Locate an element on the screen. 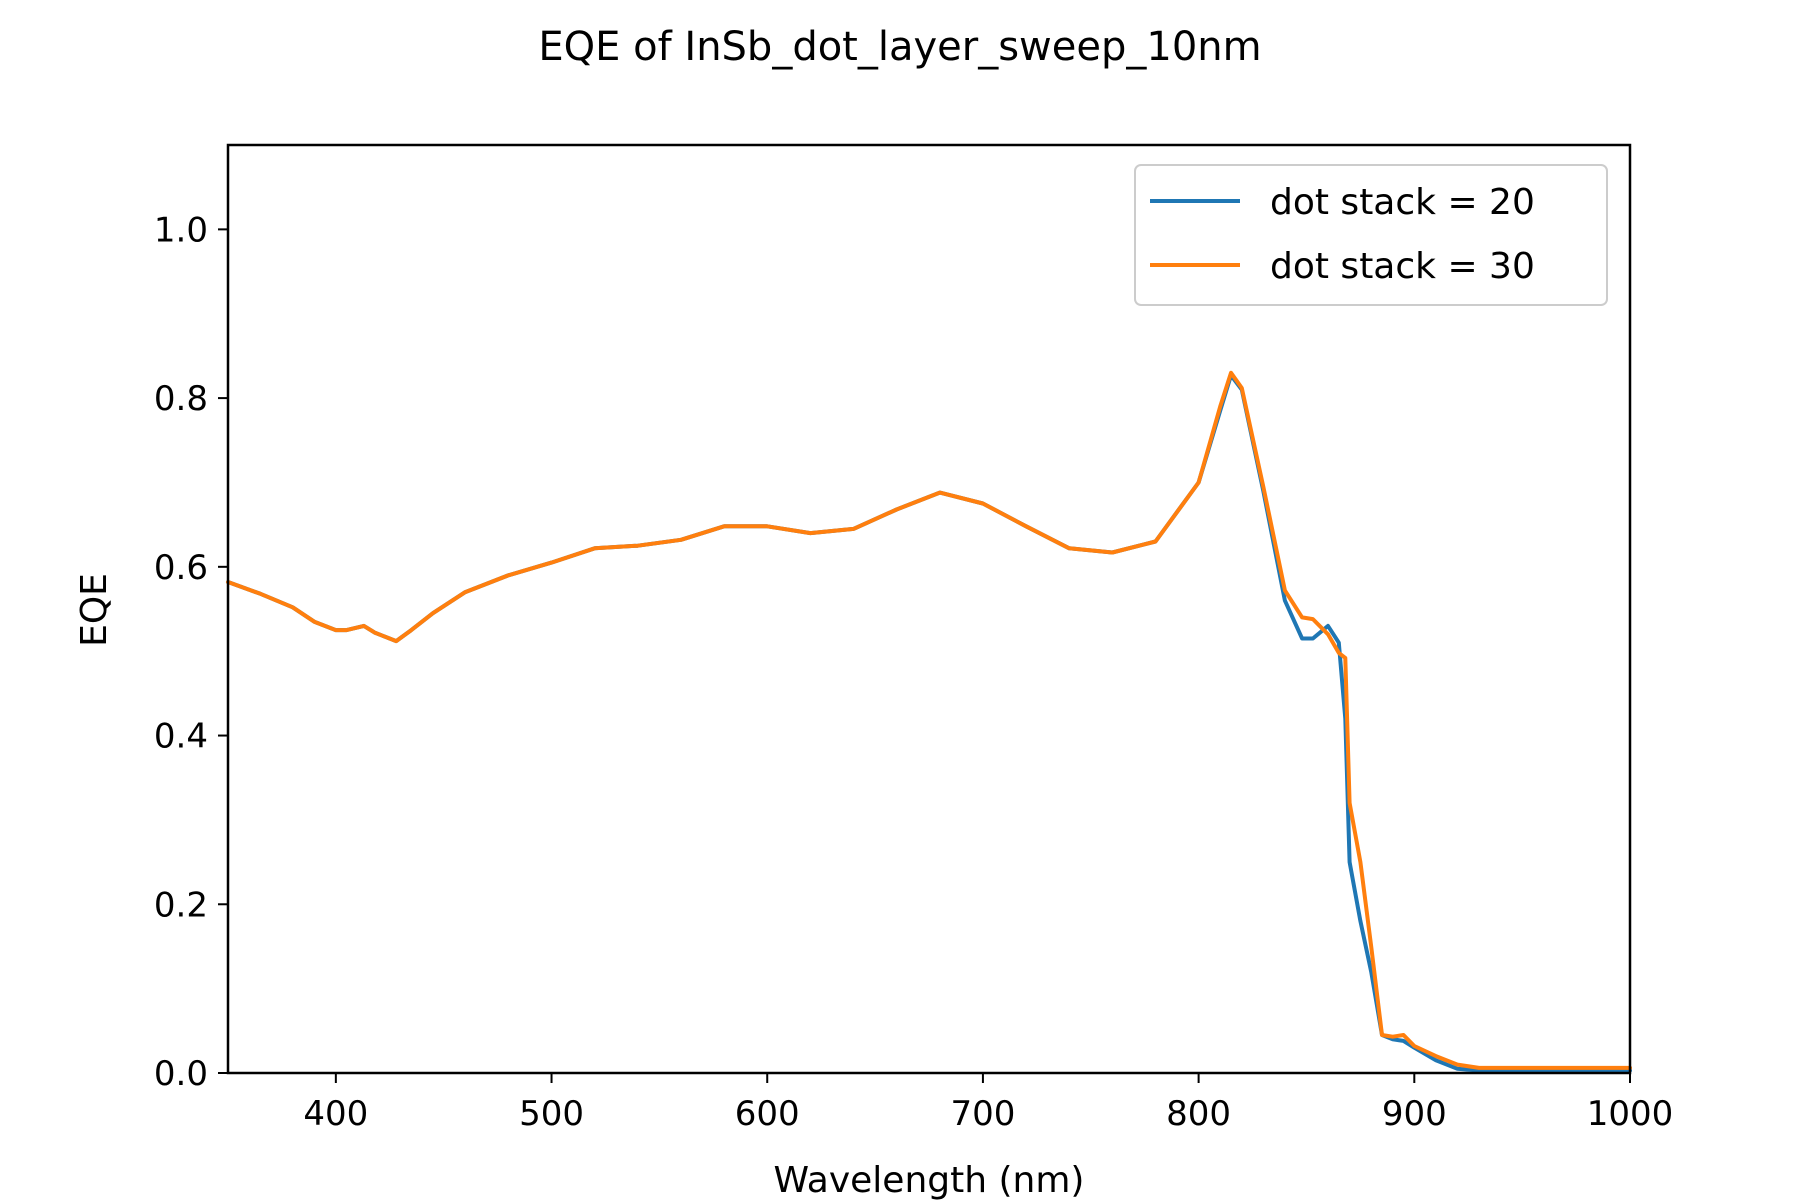 The image size is (1800, 1200). x-tick-label: 800 is located at coordinates (1198, 1114).